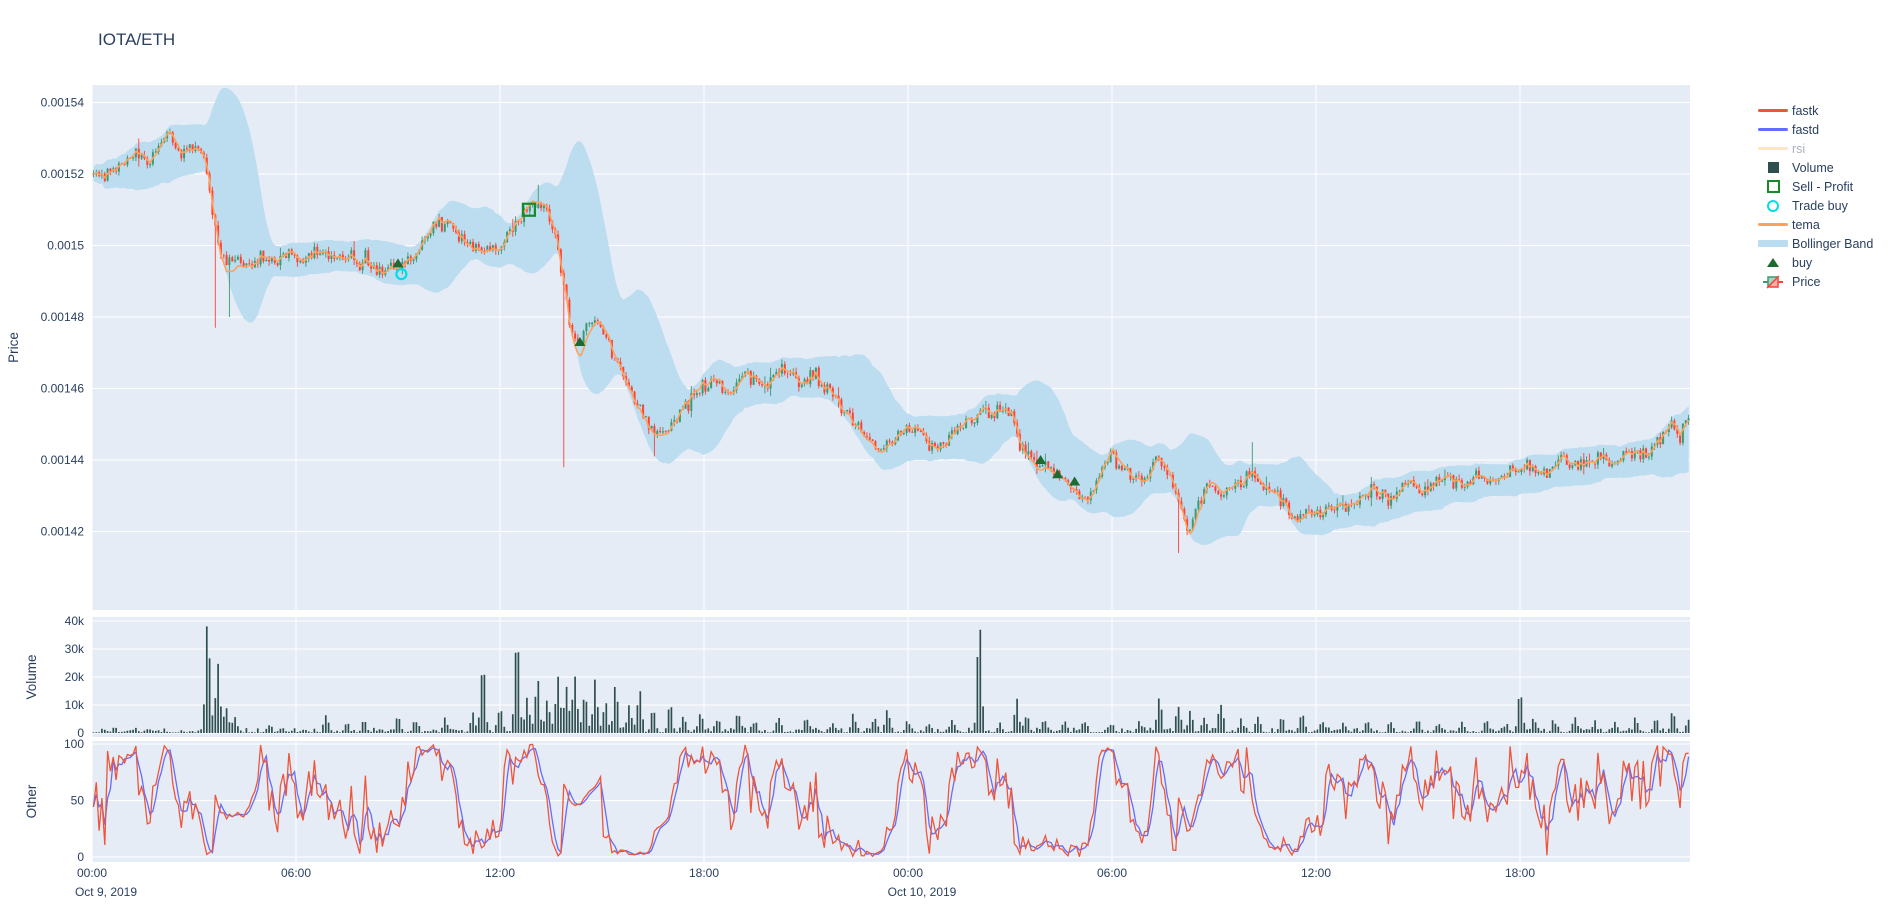 The height and width of the screenshot is (909, 1888). I want to click on legend-item-label: rsi, so click(1799, 148).